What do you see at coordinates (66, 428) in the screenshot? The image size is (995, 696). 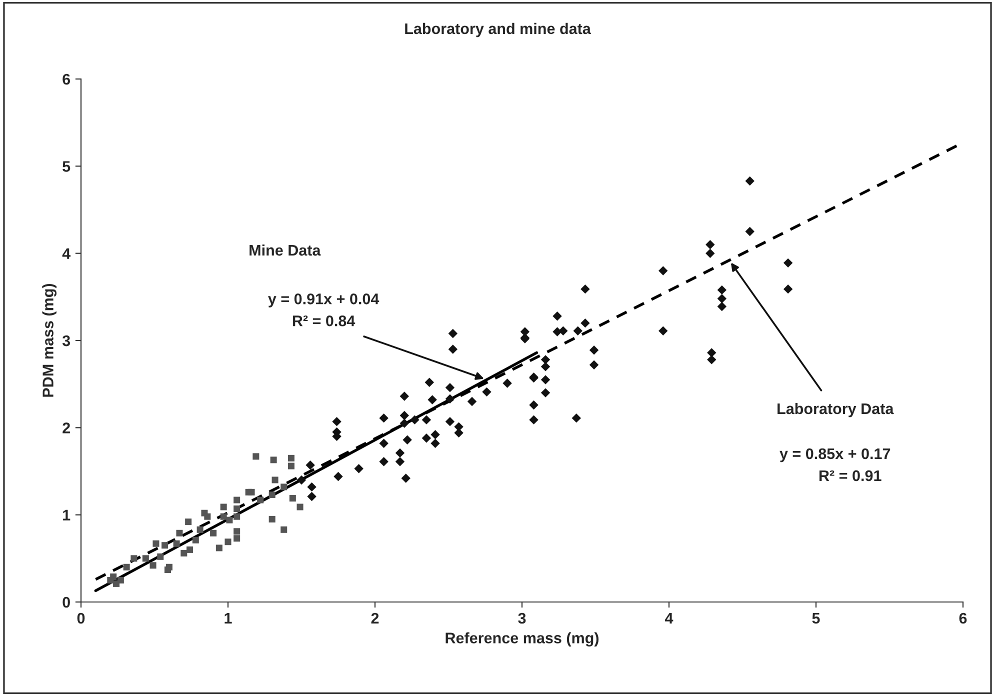 I see `y-tick-label: 2` at bounding box center [66, 428].